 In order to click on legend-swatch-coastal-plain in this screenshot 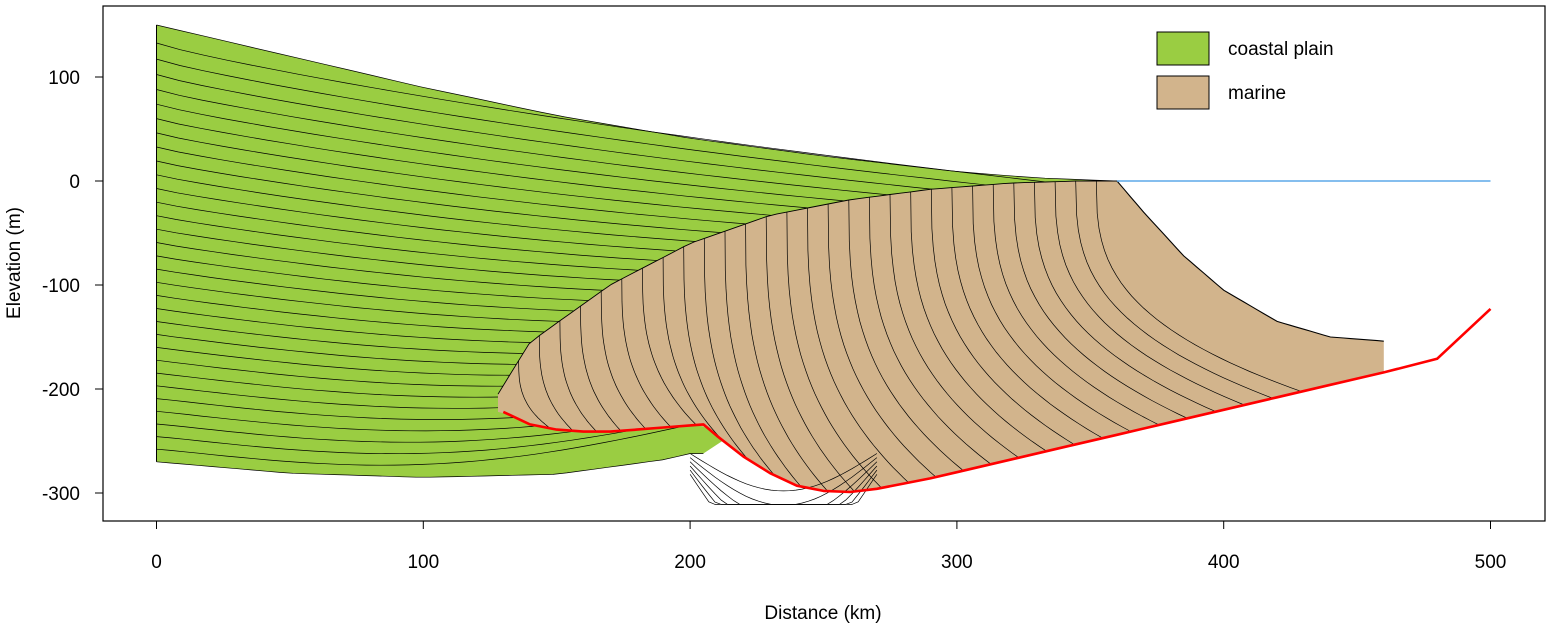, I will do `click(1183, 48)`.